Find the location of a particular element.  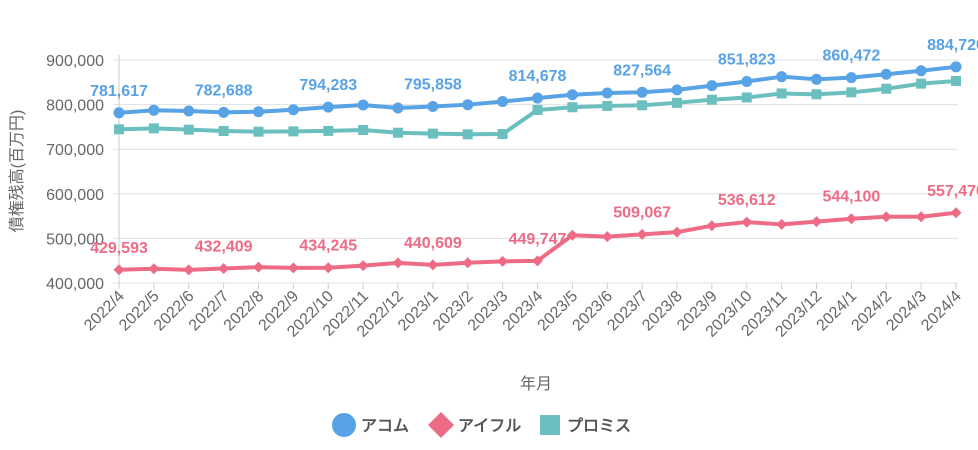

data-label: 827,564 is located at coordinates (642, 70).